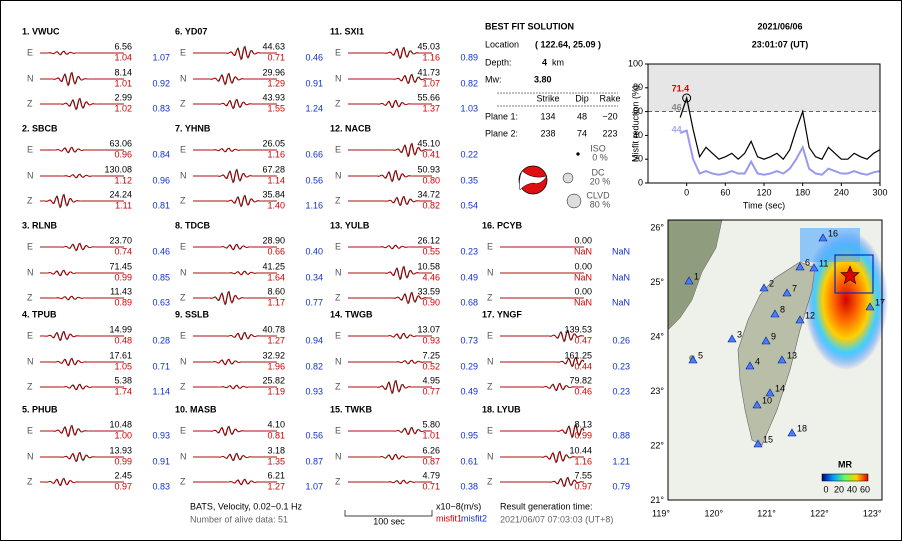 The height and width of the screenshot is (541, 902). What do you see at coordinates (502, 225) in the screenshot?
I see `station-label: 16. PCYB` at bounding box center [502, 225].